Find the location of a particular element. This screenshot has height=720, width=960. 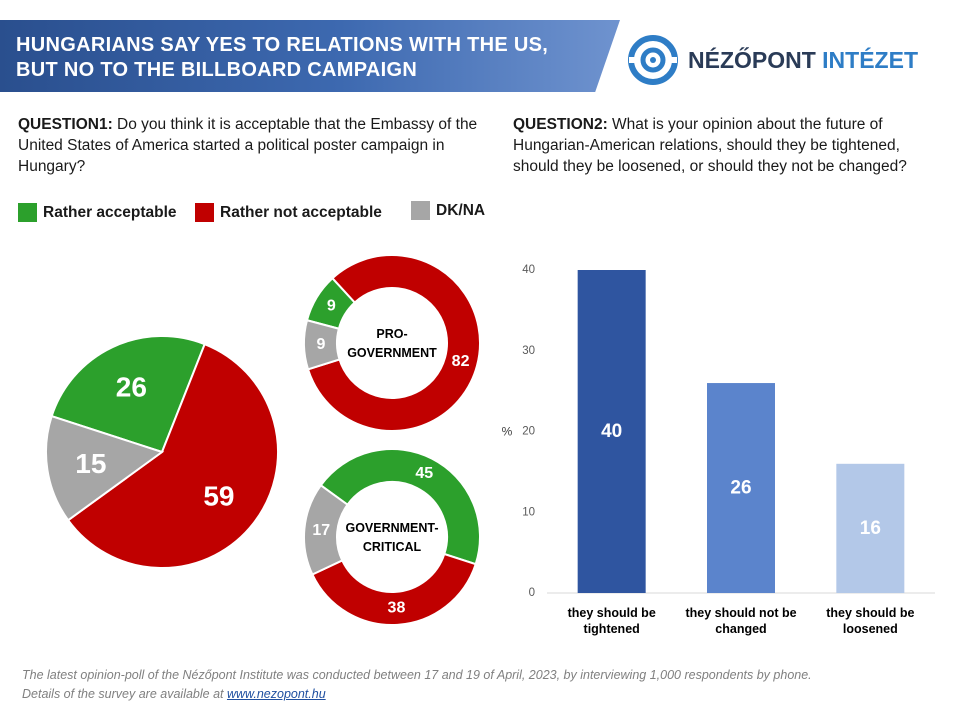

logo-word-2: INTÉZET is located at coordinates (870, 59).